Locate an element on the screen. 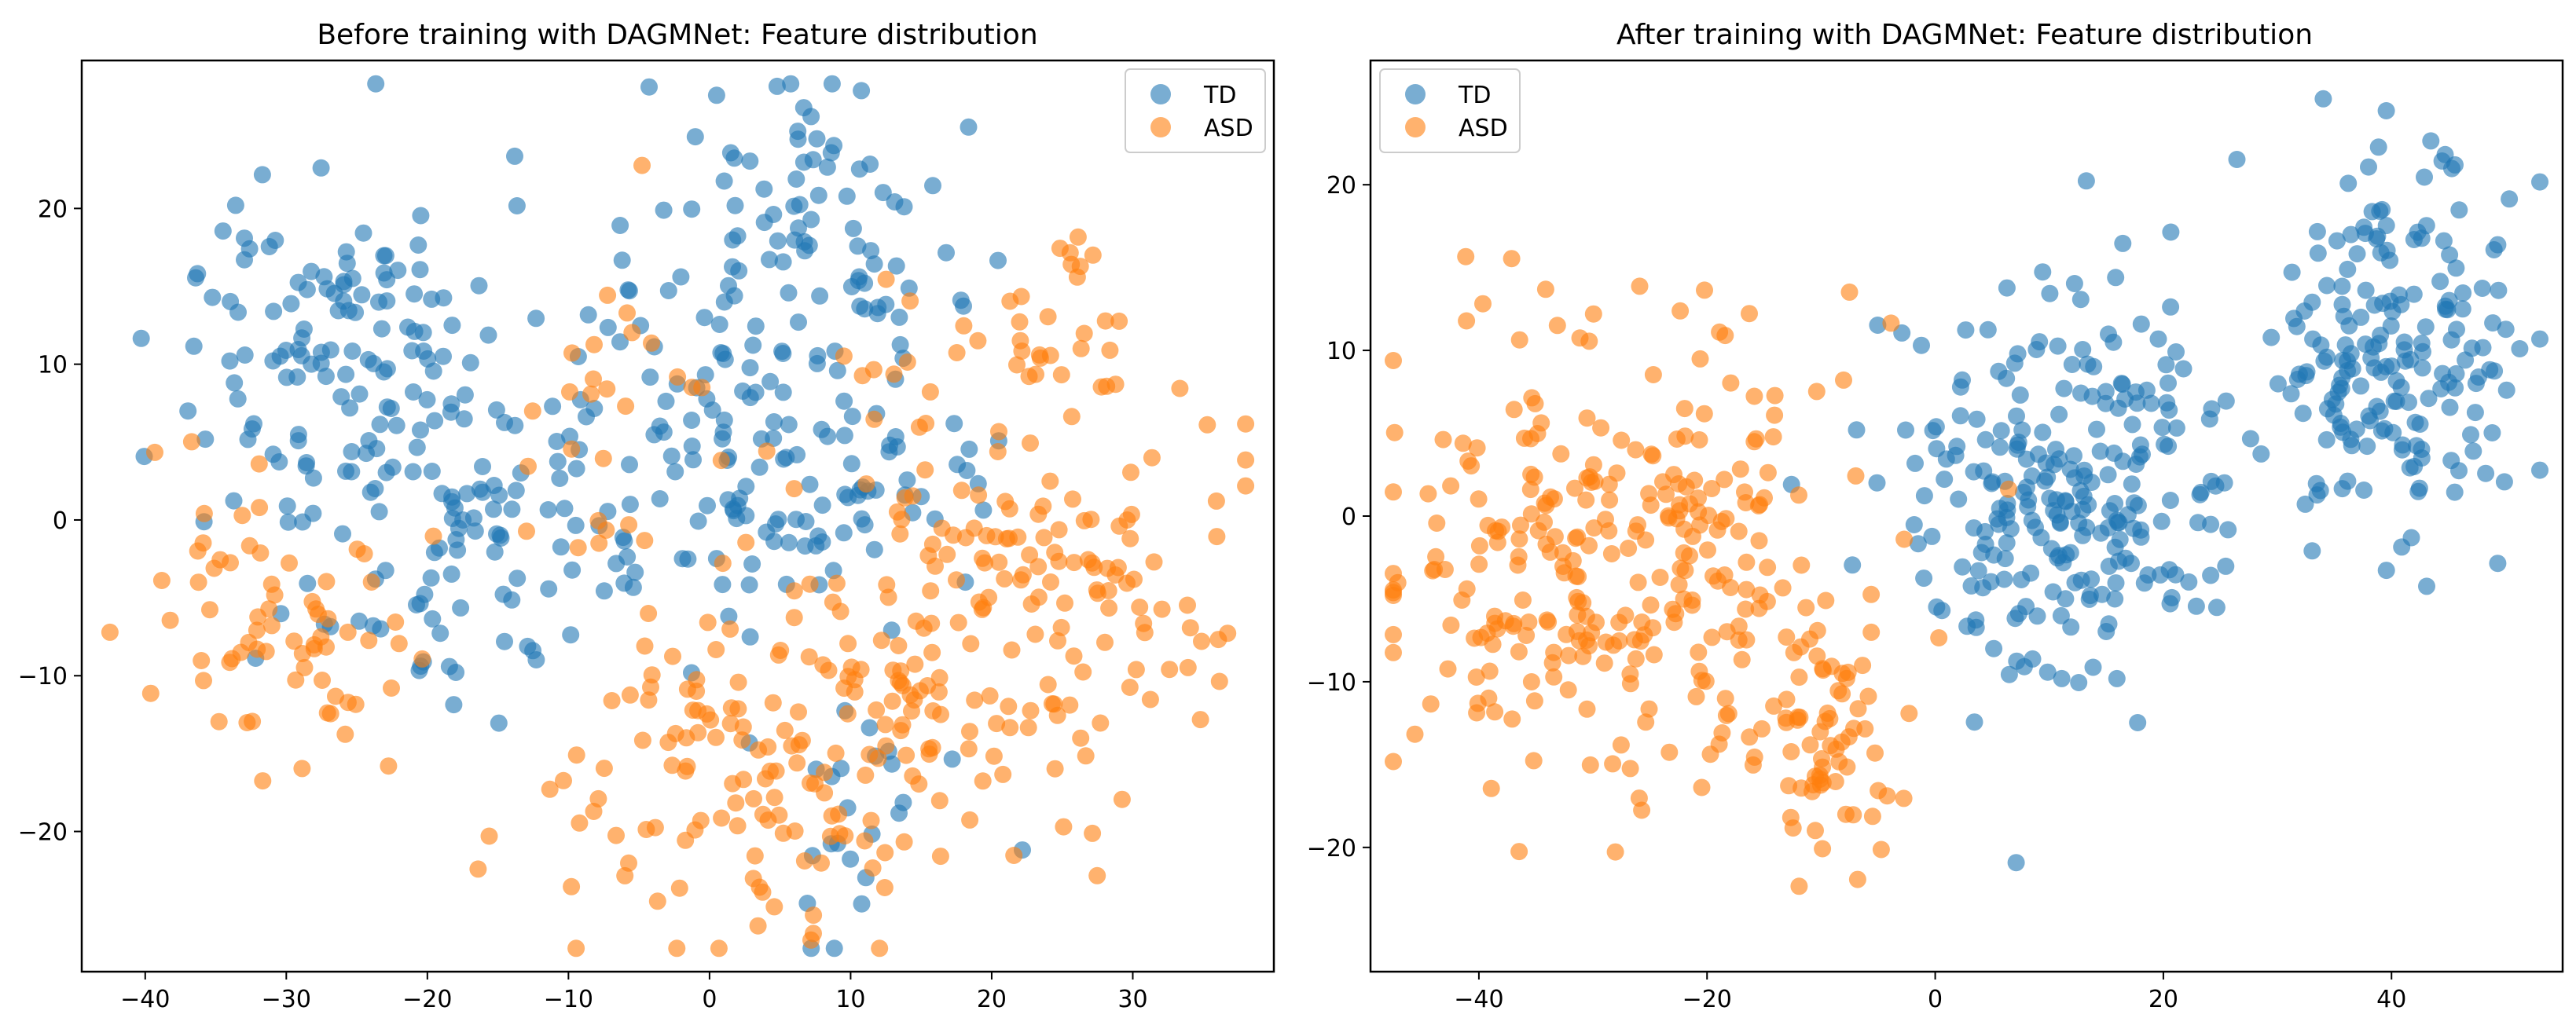 This screenshot has width=2576, height=1029. x-tick-label: 0 is located at coordinates (1936, 999).